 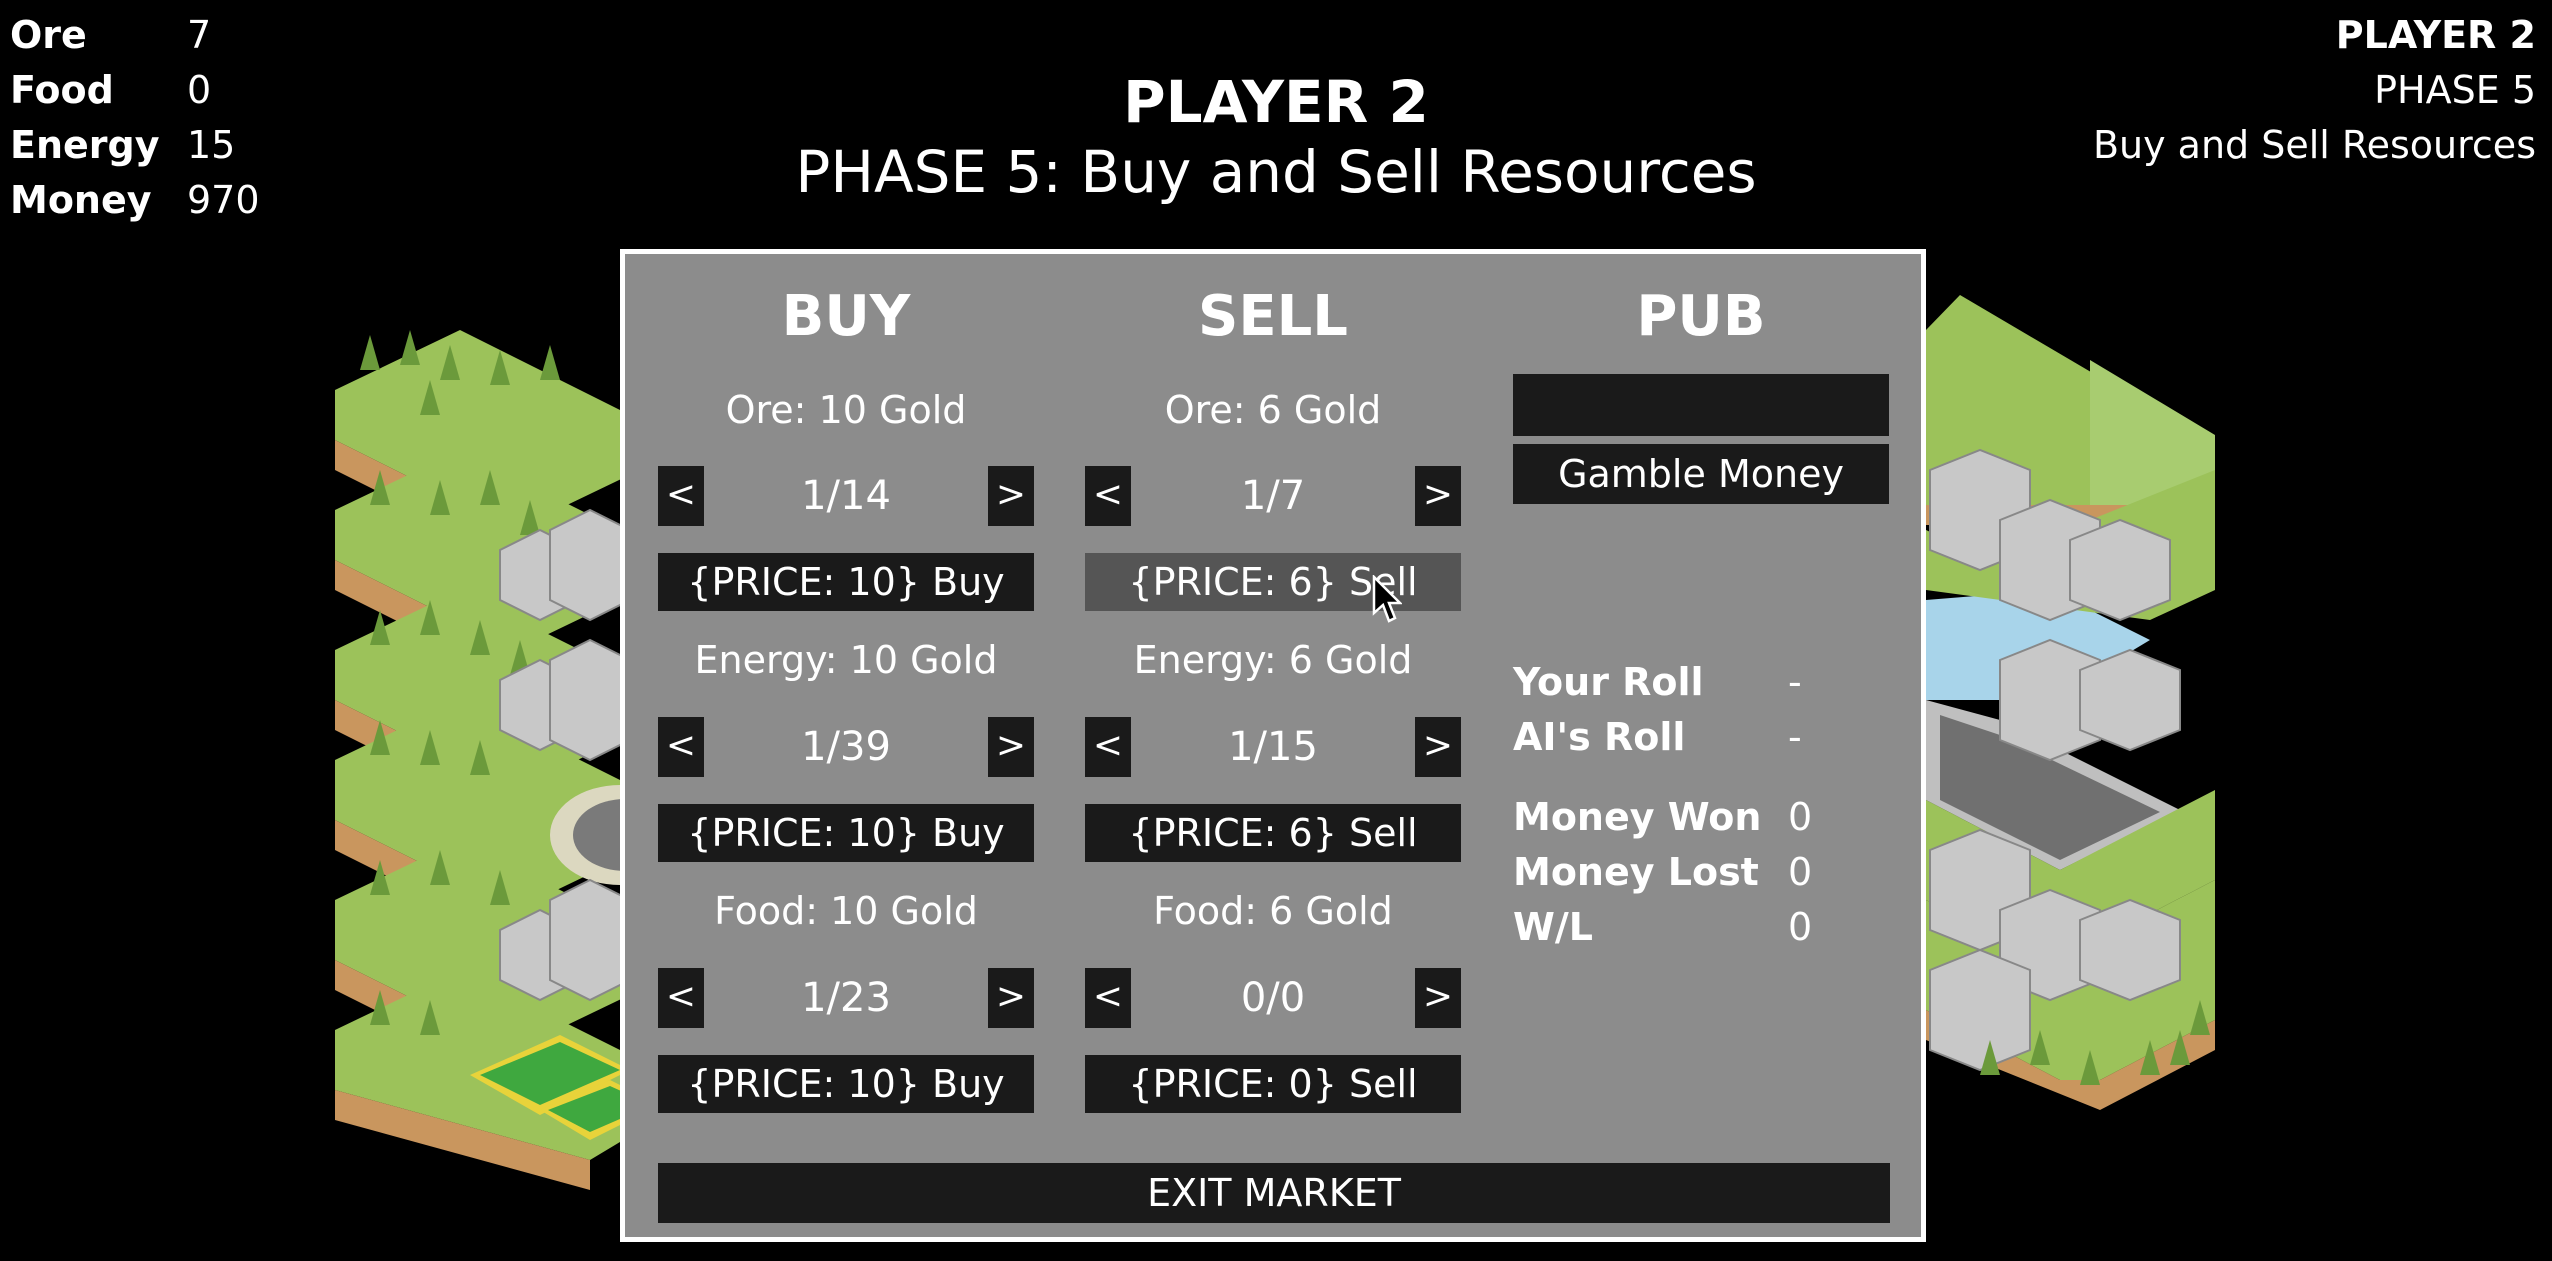 I want to click on quantity-value: 1/15, so click(x=1273, y=747).